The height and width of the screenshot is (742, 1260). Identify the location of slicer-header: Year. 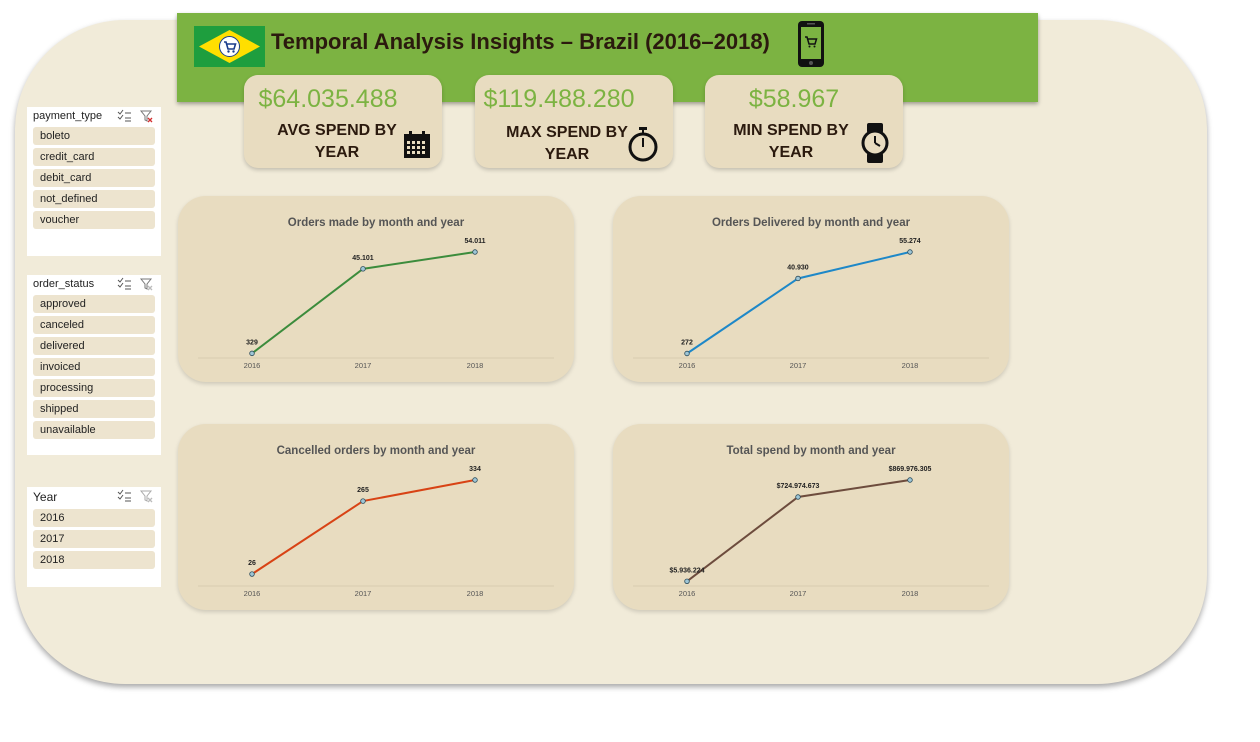
(94, 498).